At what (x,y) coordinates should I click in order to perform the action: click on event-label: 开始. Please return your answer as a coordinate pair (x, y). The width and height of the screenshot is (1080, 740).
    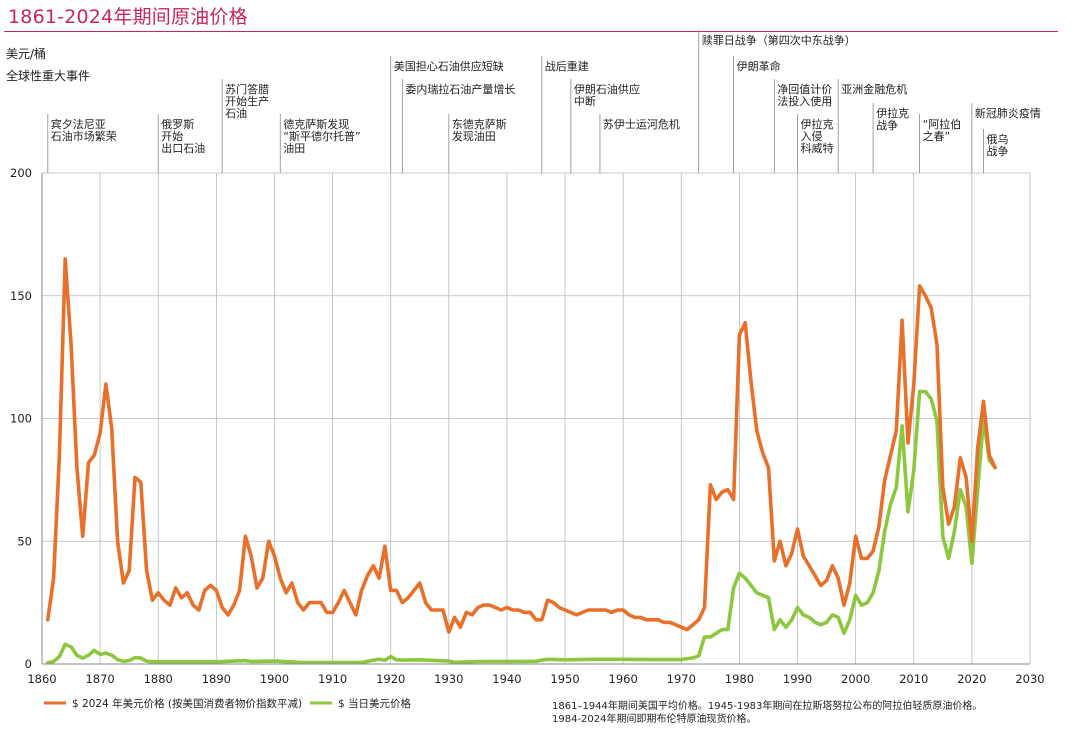
    Looking at the image, I should click on (172, 136).